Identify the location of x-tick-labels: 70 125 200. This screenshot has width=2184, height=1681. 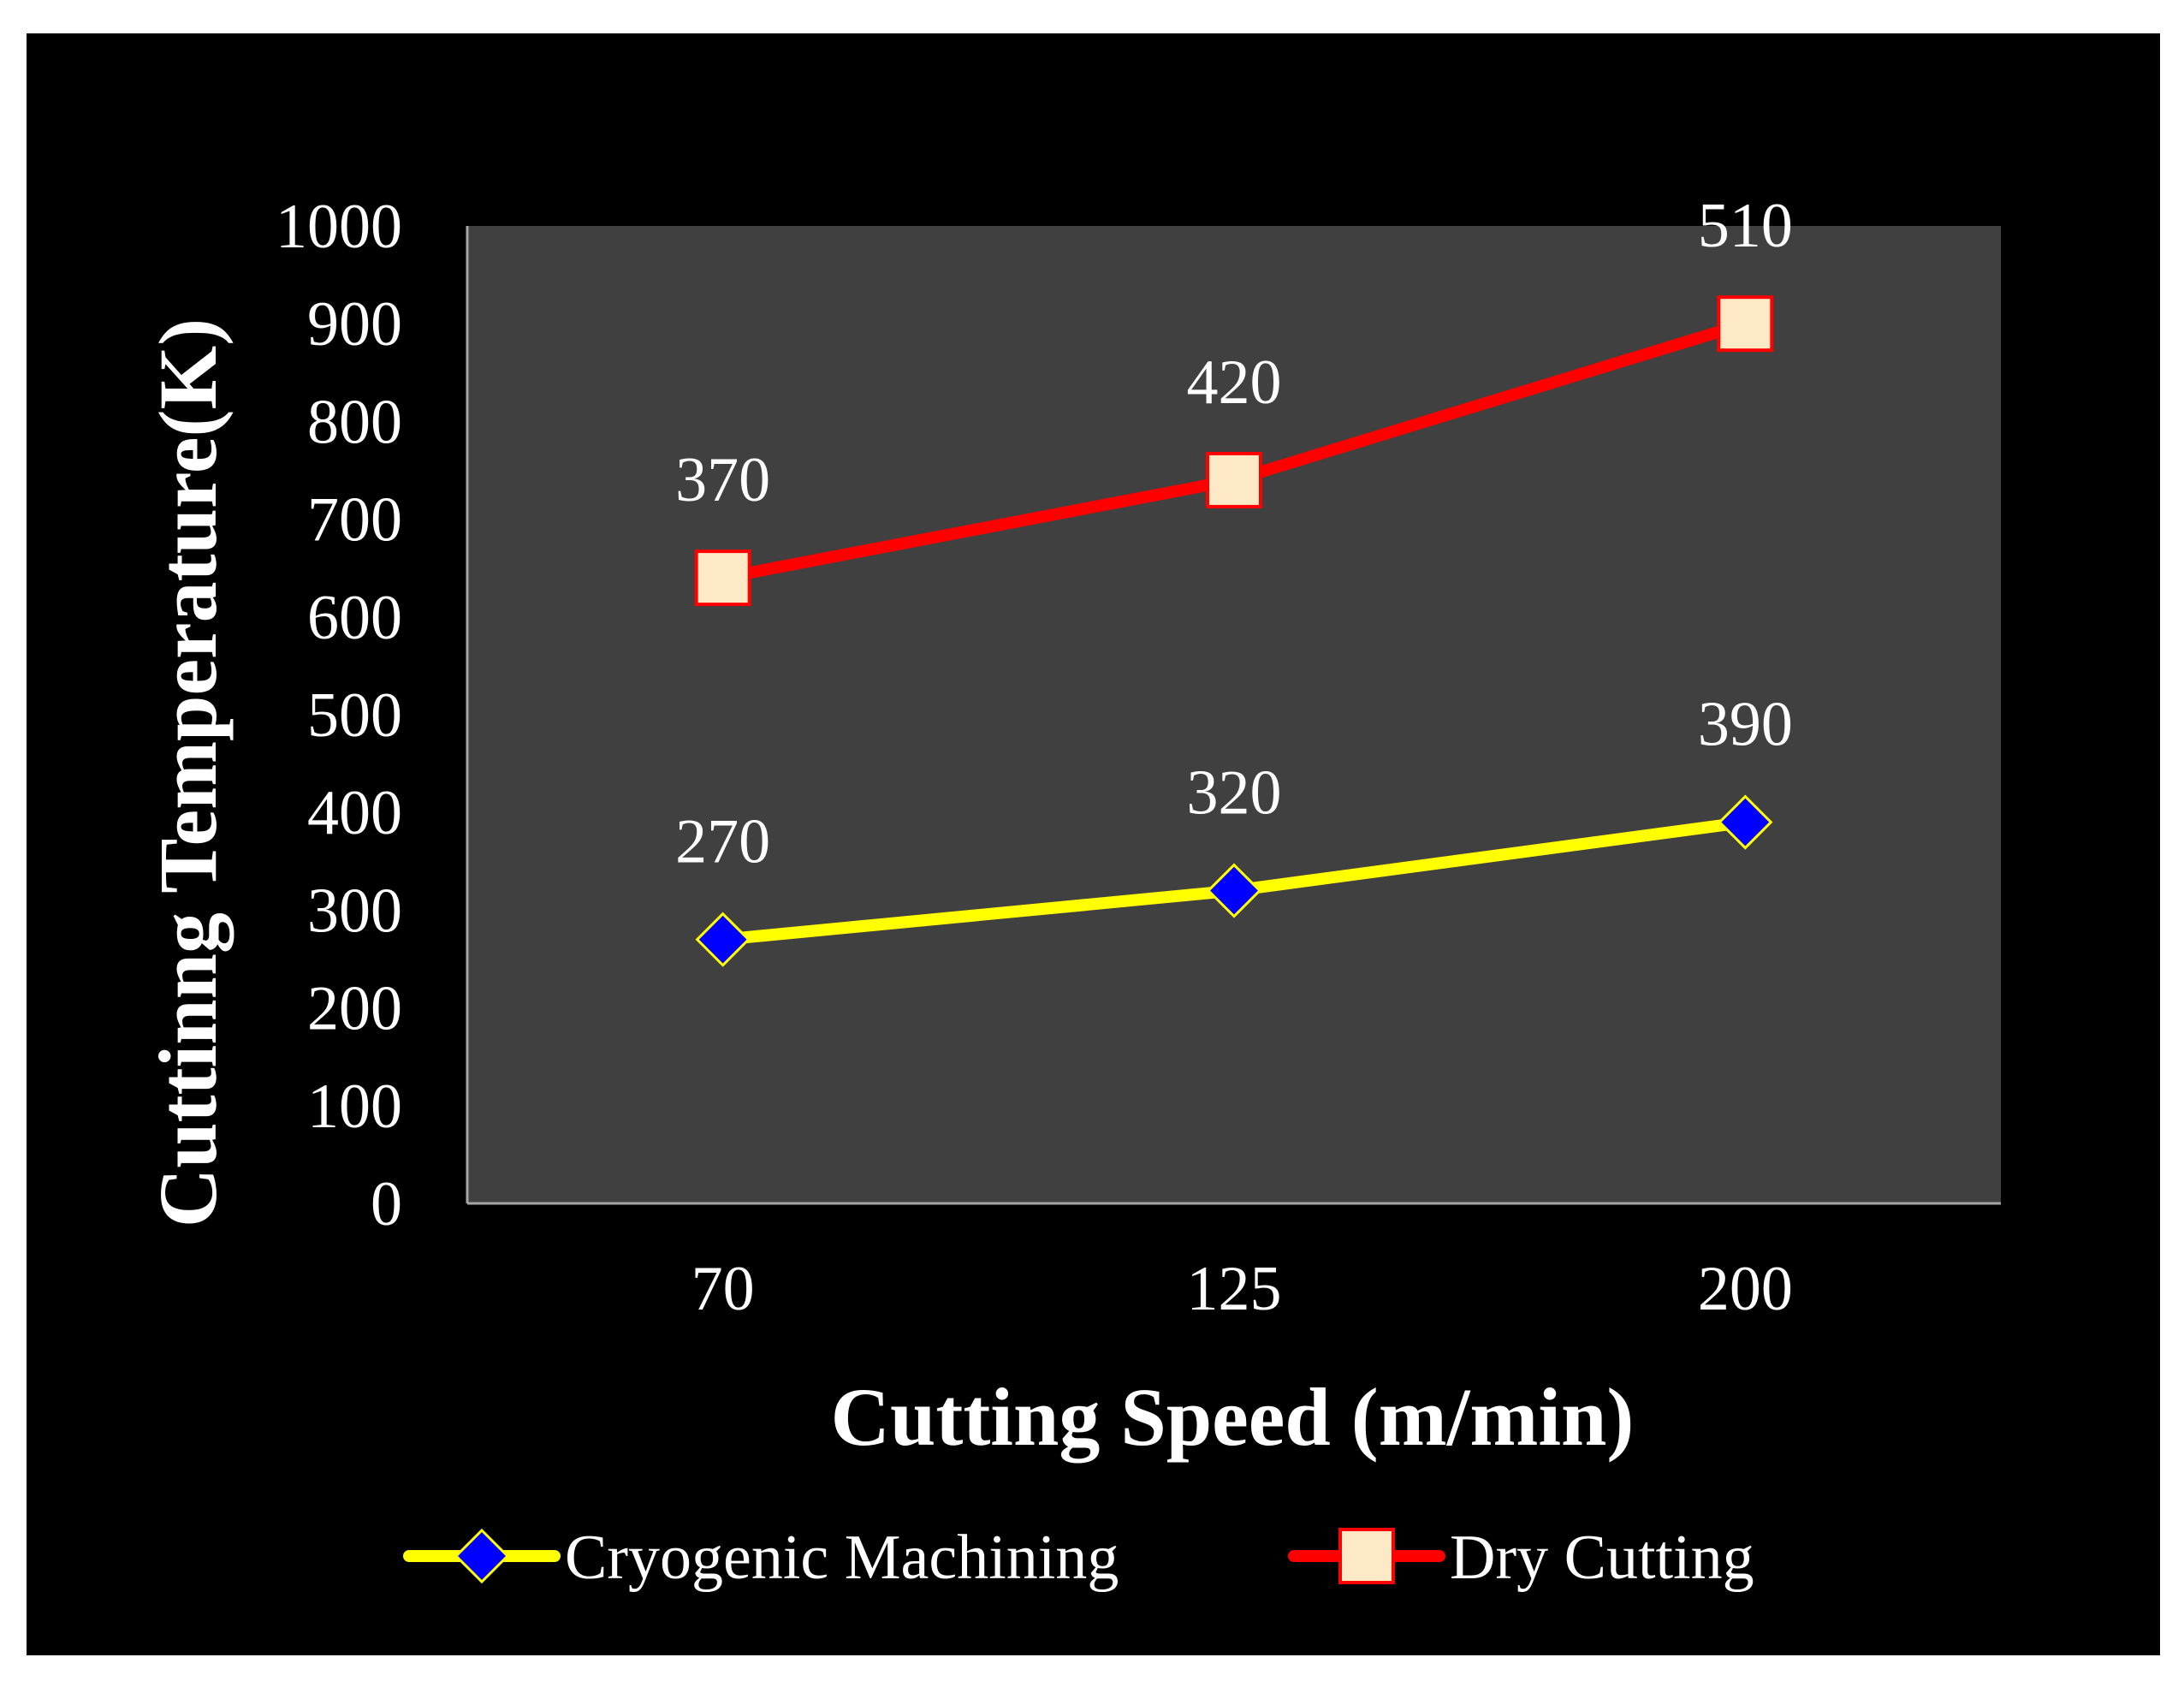
(1242, 1289).